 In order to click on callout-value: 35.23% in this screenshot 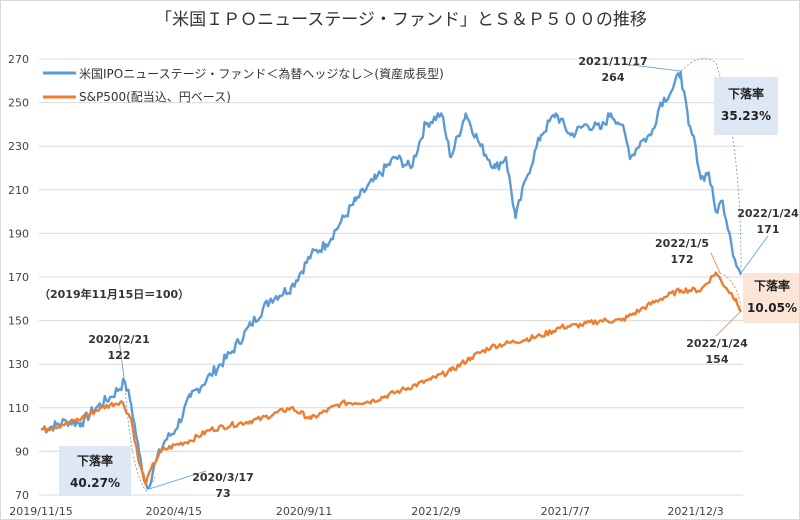, I will do `click(746, 116)`.